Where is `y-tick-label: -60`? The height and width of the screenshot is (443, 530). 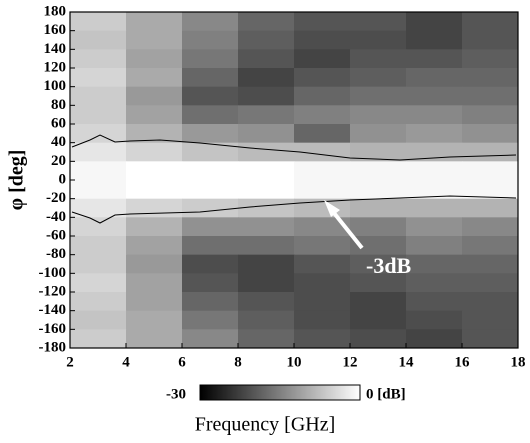
y-tick-label: -60 is located at coordinates (56, 235).